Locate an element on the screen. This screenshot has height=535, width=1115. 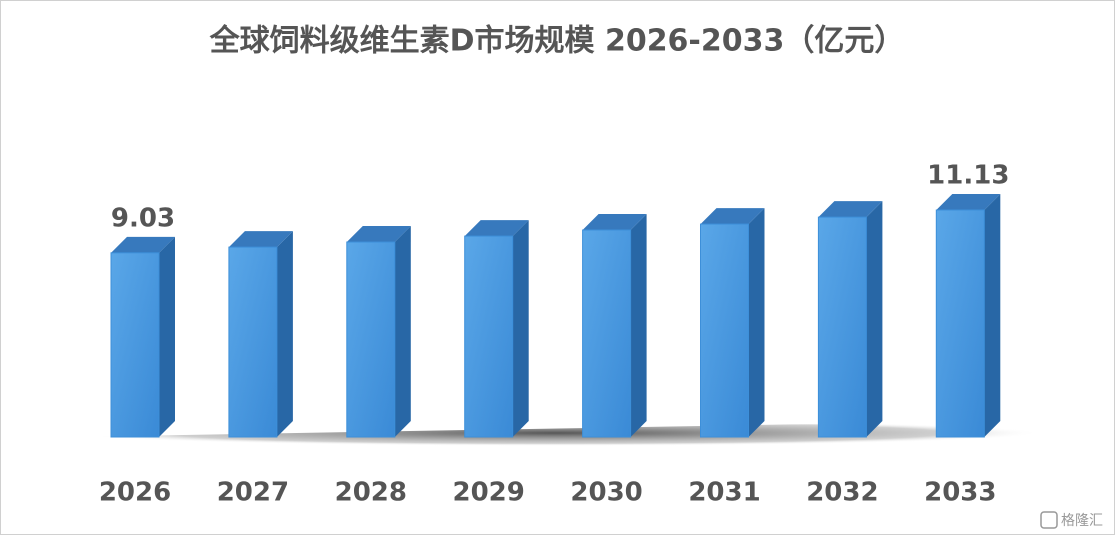
watermark-text: 格隆汇 is located at coordinates (1082, 521).